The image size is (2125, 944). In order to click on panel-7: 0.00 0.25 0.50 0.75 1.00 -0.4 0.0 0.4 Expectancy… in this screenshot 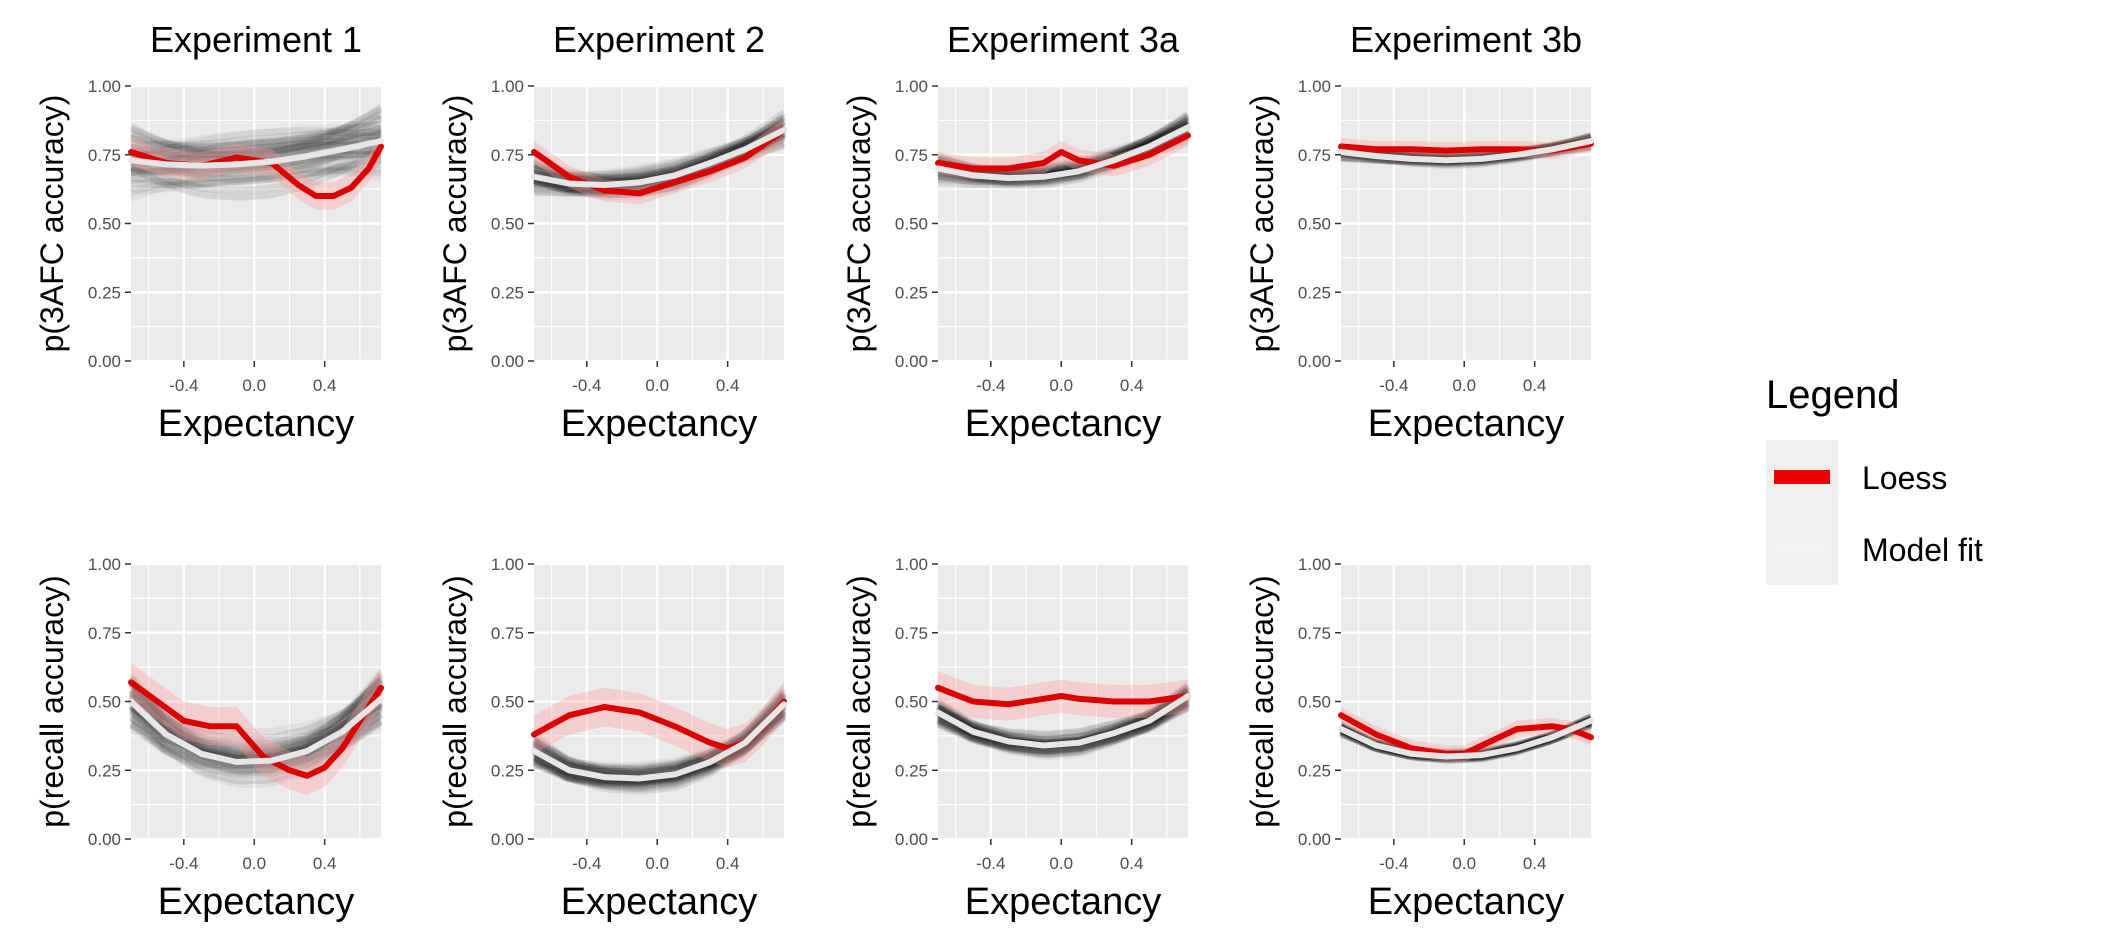, I will do `click(1016, 739)`.